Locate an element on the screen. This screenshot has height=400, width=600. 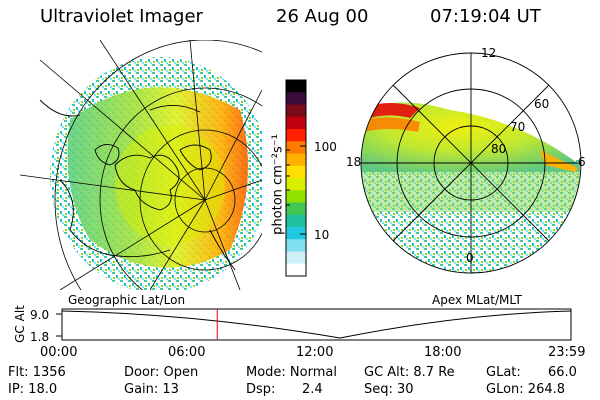
apex-caption: Apex MLat/MLT is located at coordinates (477, 300).